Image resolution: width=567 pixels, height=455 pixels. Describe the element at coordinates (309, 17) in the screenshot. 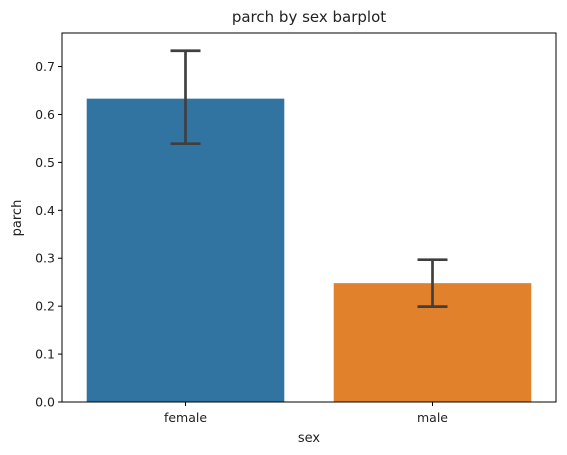

I see `chart-title: parch by sex barplot` at that location.